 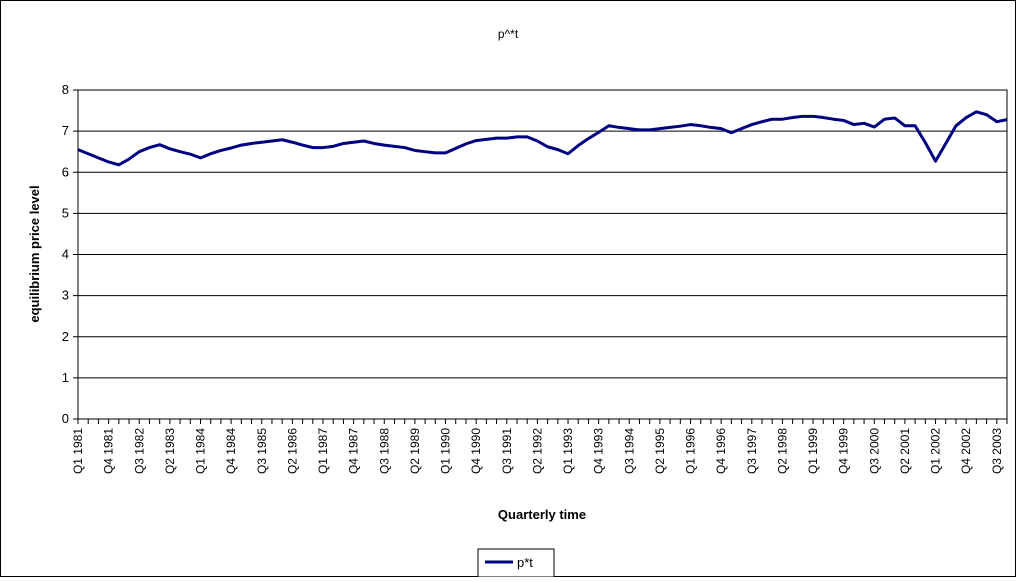 What do you see at coordinates (905, 451) in the screenshot?
I see `x-tick-label: Q2 2001` at bounding box center [905, 451].